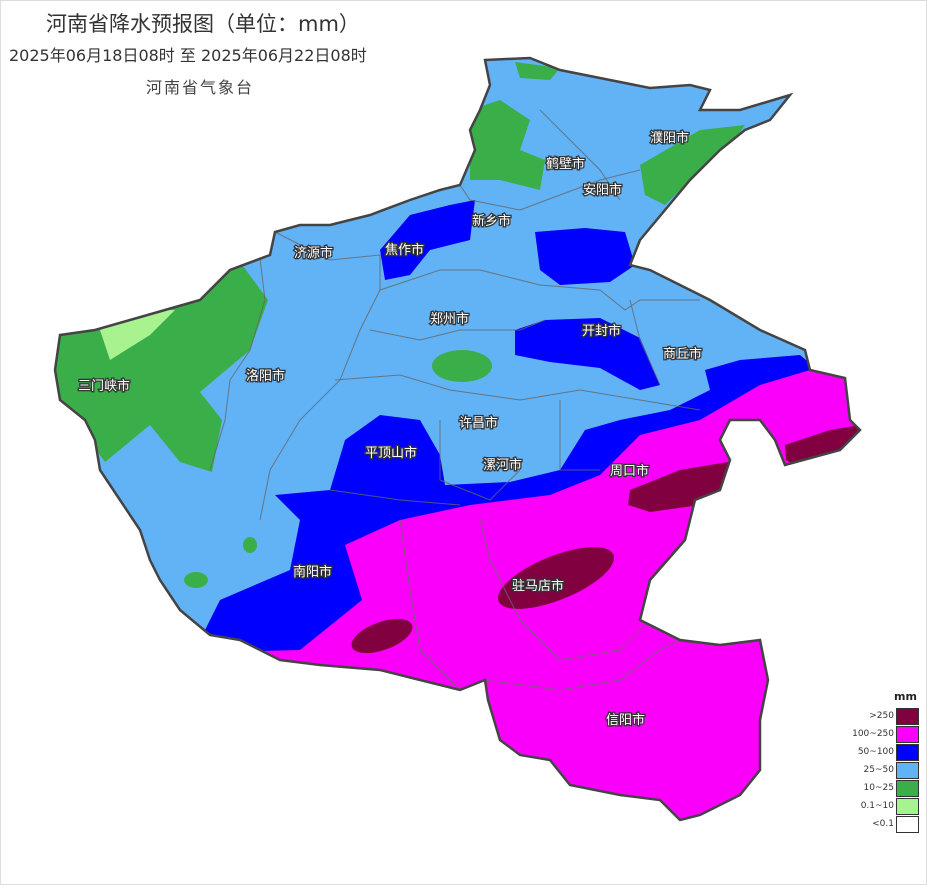 This screenshot has height=885, width=927. Describe the element at coordinates (585, 256) in the screenshot. I see `band-50-100-anyang` at that location.